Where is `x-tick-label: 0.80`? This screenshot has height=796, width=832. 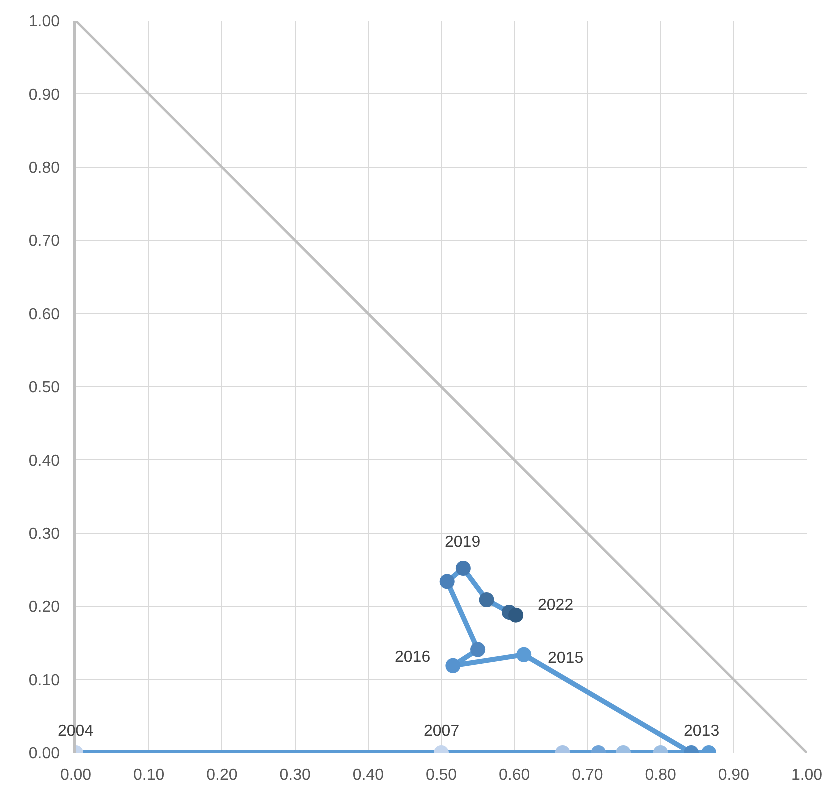
x-tick-label: 0.80 is located at coordinates (660, 775).